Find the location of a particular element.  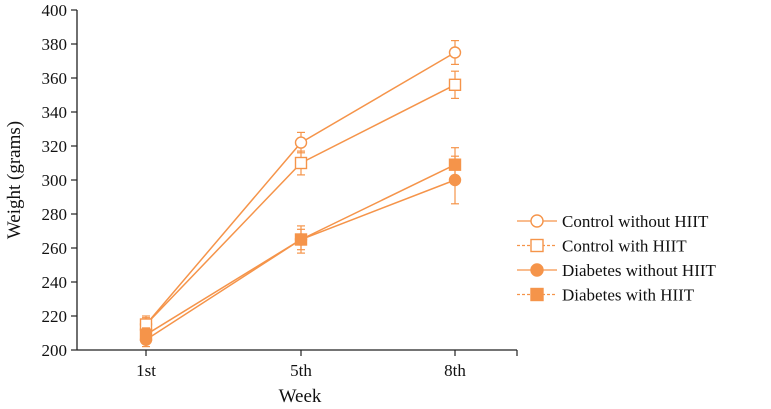

legend-entry-1: Control without HIIT is located at coordinates (613, 221).